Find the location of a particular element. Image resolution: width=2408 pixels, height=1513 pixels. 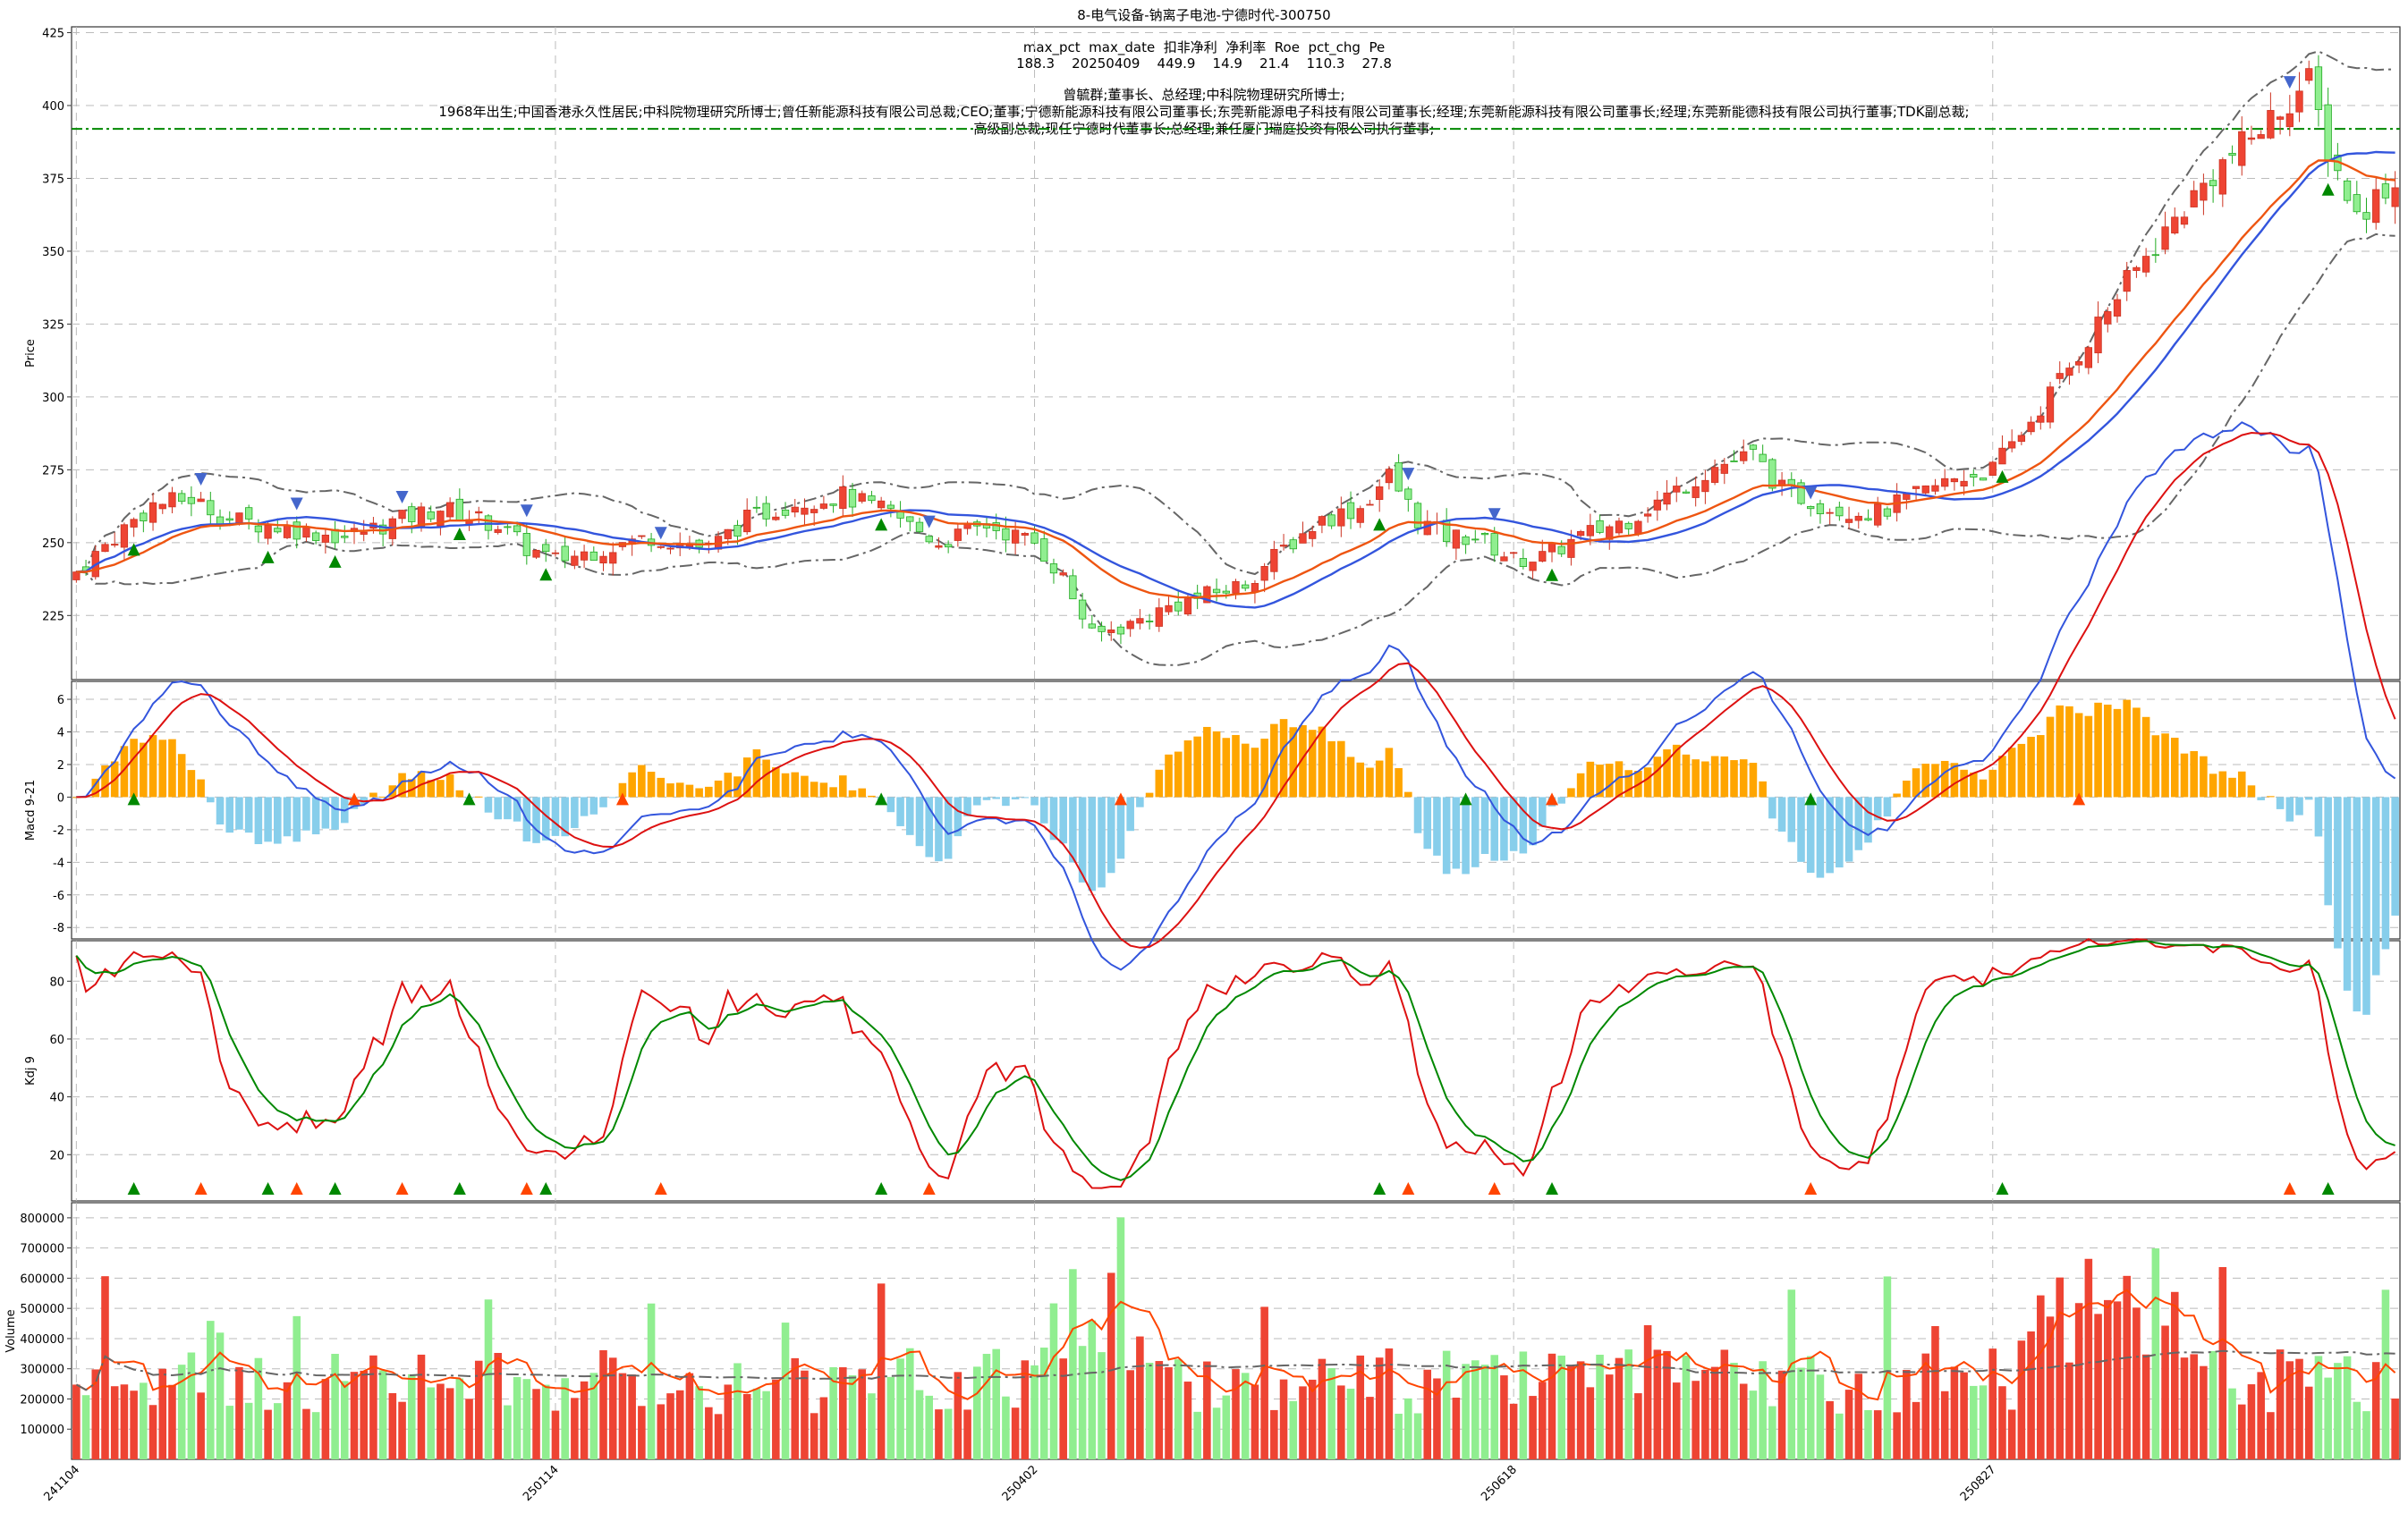

macd-cross-marker is located at coordinates (1552, 799).